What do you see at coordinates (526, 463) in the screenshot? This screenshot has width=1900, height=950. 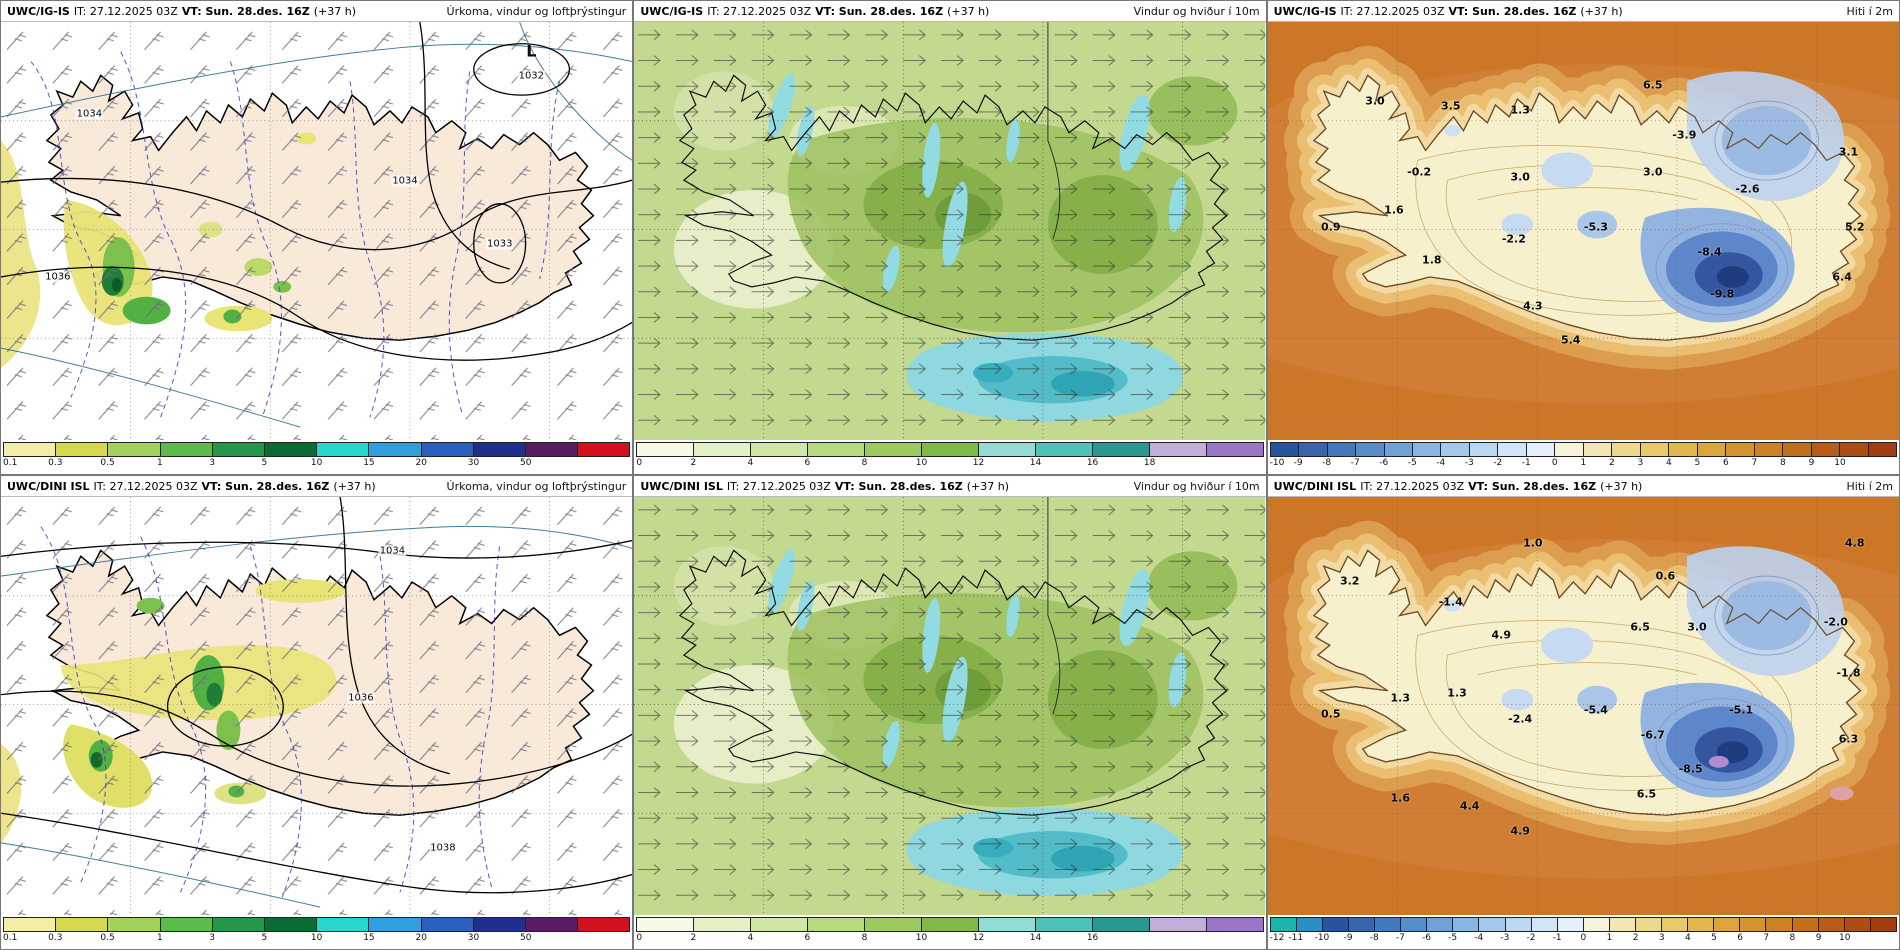 I see `colorbar-tick-label: 50` at bounding box center [526, 463].